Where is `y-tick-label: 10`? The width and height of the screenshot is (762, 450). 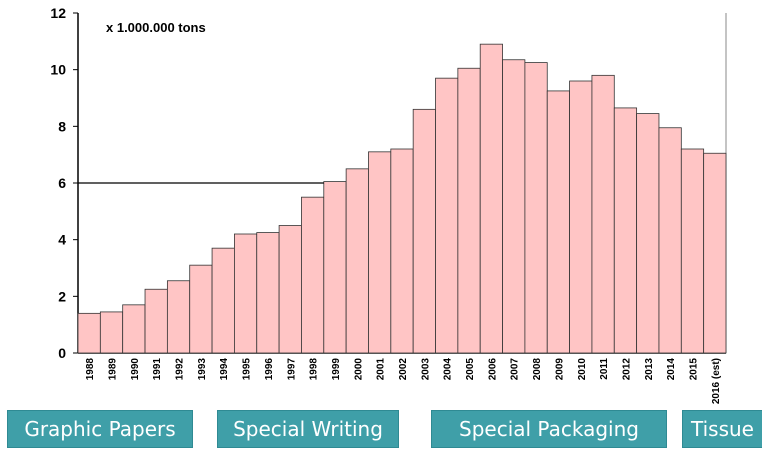
y-tick-label: 10 is located at coordinates (58, 70).